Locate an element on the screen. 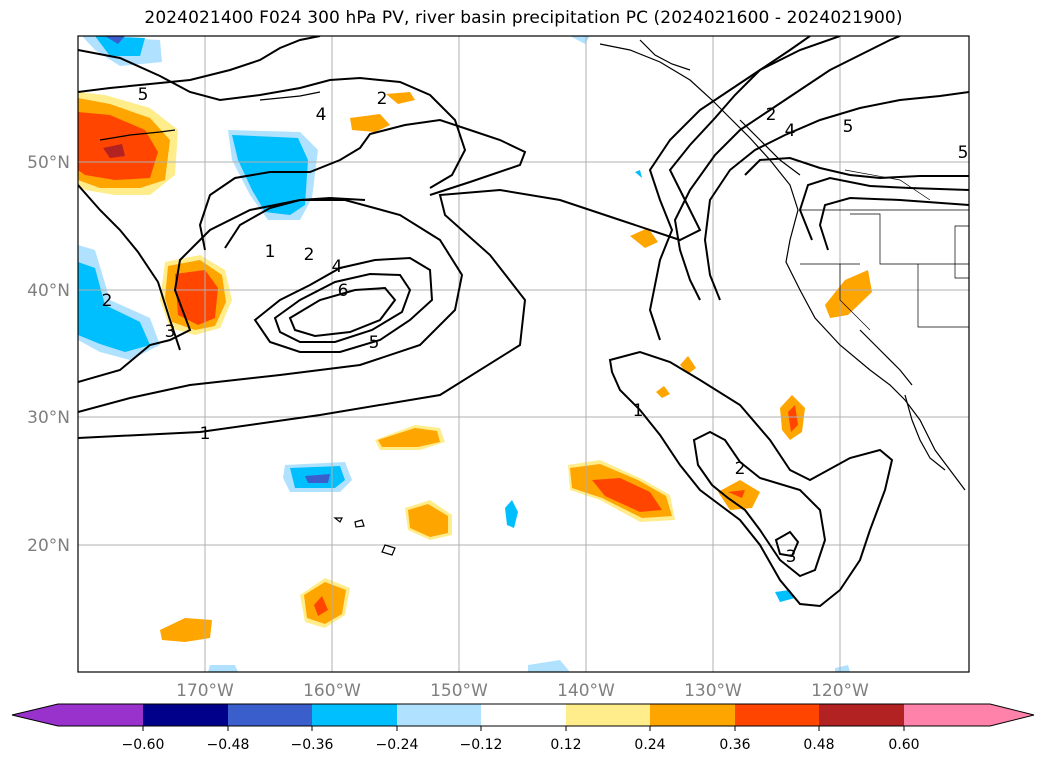 The width and height of the screenshot is (1047, 765). colorbar-tick-label: 0.12 is located at coordinates (565, 745).